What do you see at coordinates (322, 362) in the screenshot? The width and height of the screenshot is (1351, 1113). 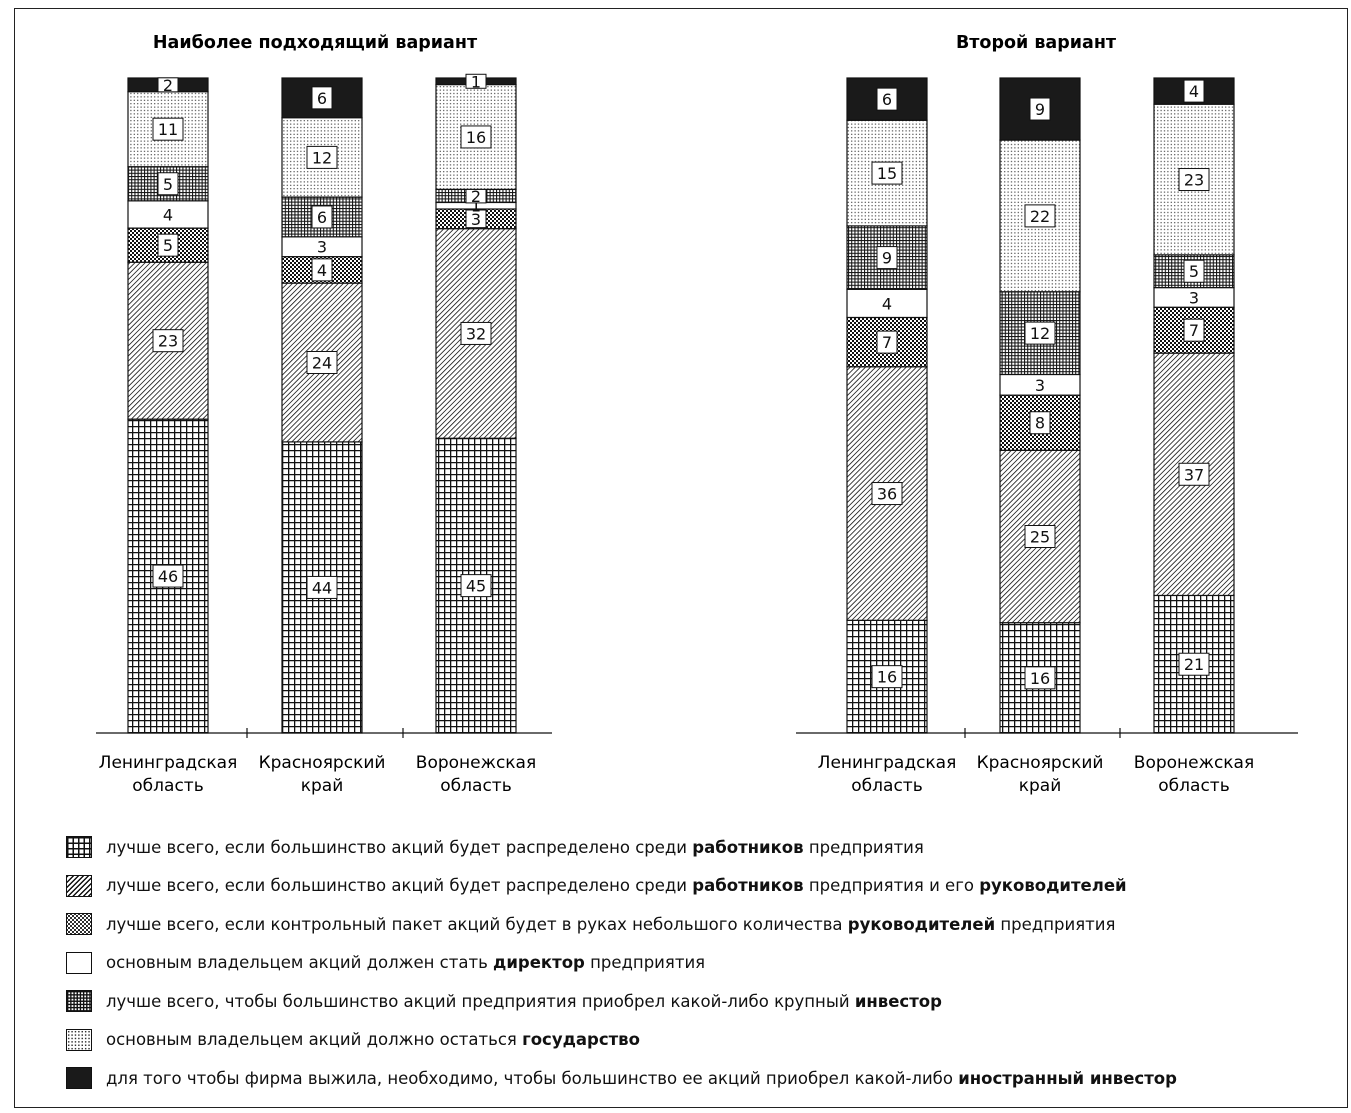 I see `data-label: 24` at bounding box center [322, 362].